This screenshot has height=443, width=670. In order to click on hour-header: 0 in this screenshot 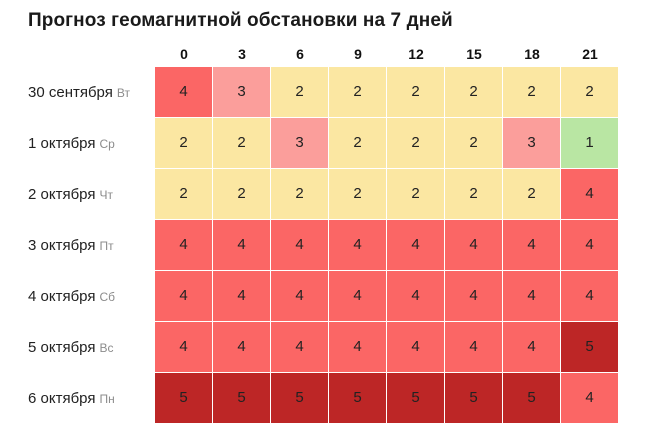, I will do `click(184, 54)`.